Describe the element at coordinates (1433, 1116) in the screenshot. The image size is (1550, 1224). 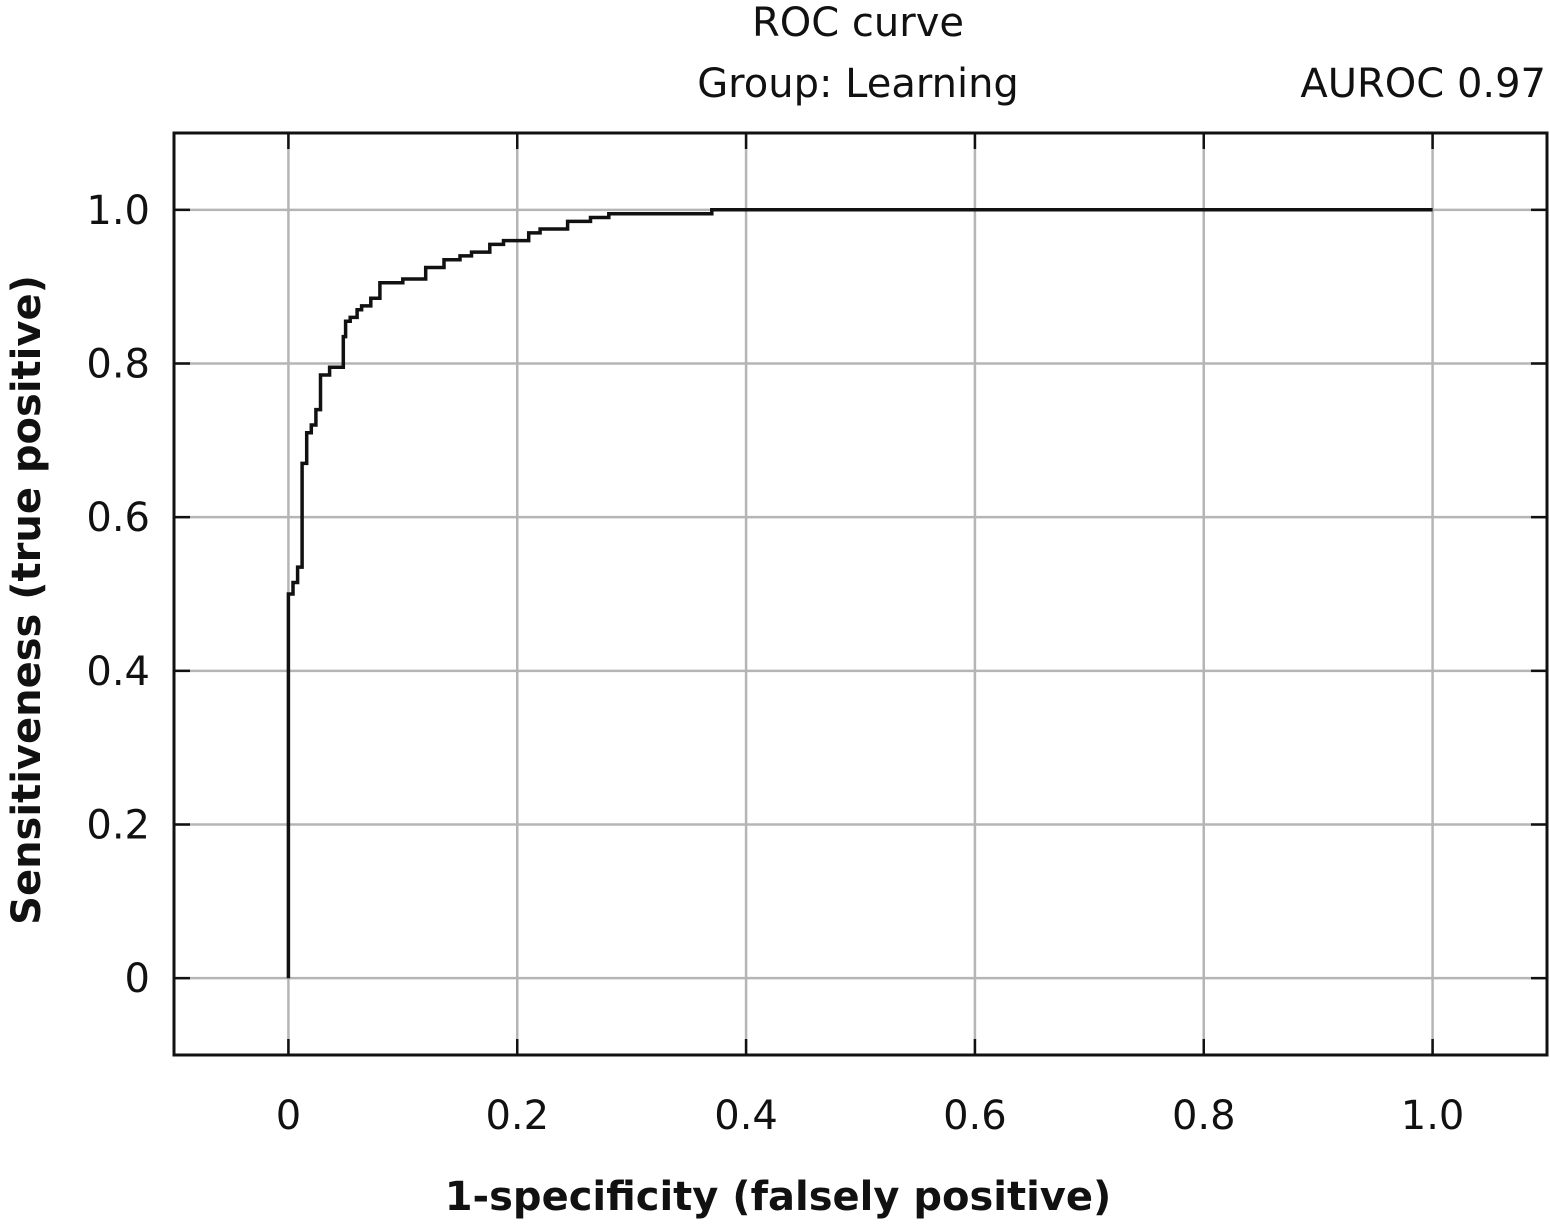
I see `x-tick-label: 1.0` at that location.